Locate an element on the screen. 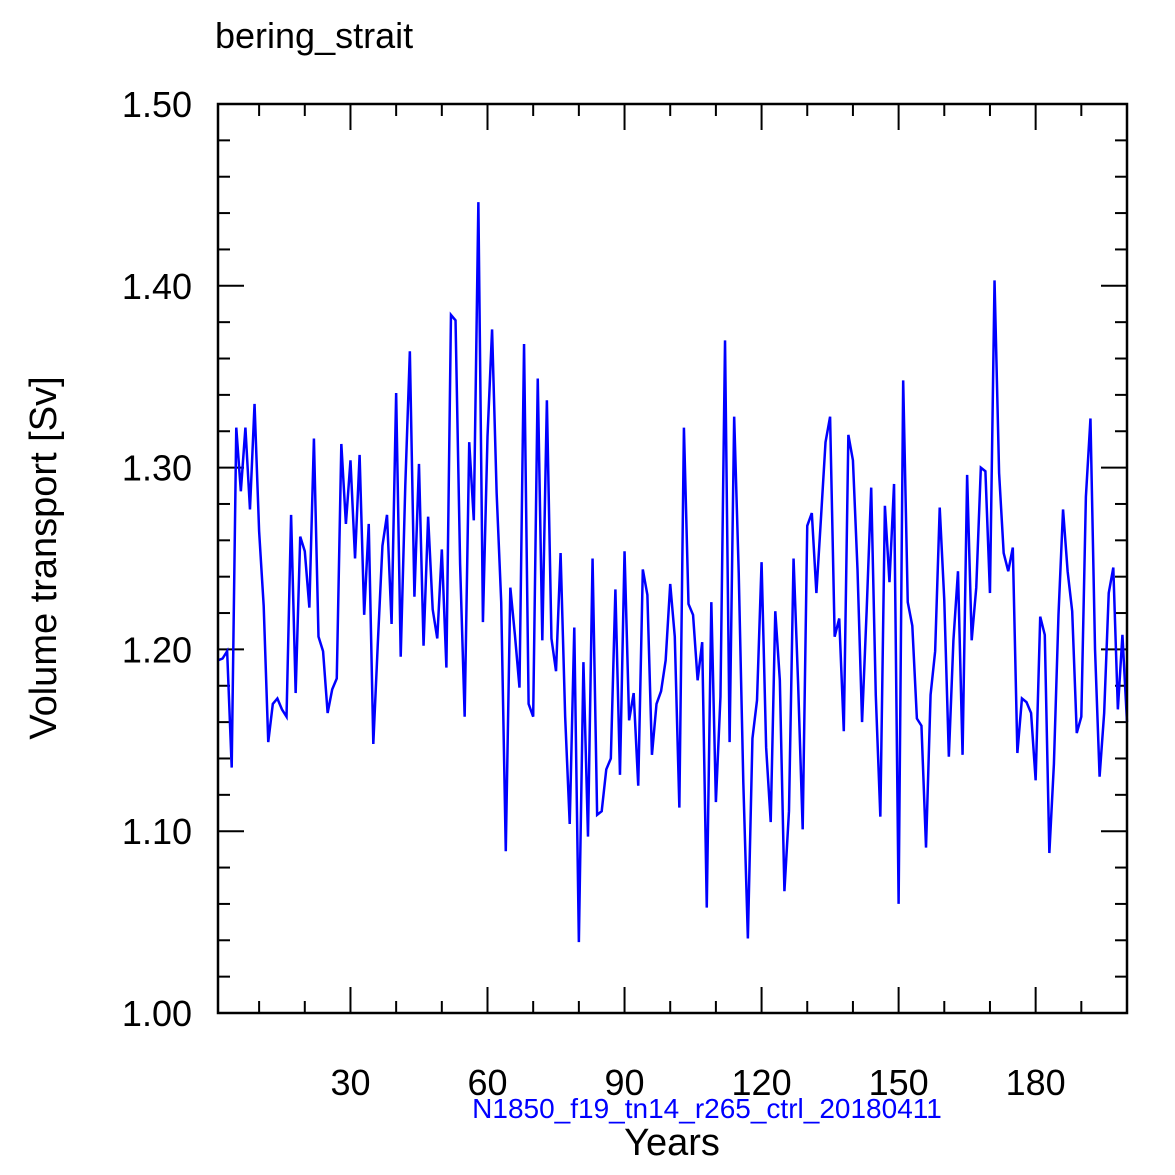 The image size is (1175, 1175). x-tick-label: 90 is located at coordinates (625, 1082).